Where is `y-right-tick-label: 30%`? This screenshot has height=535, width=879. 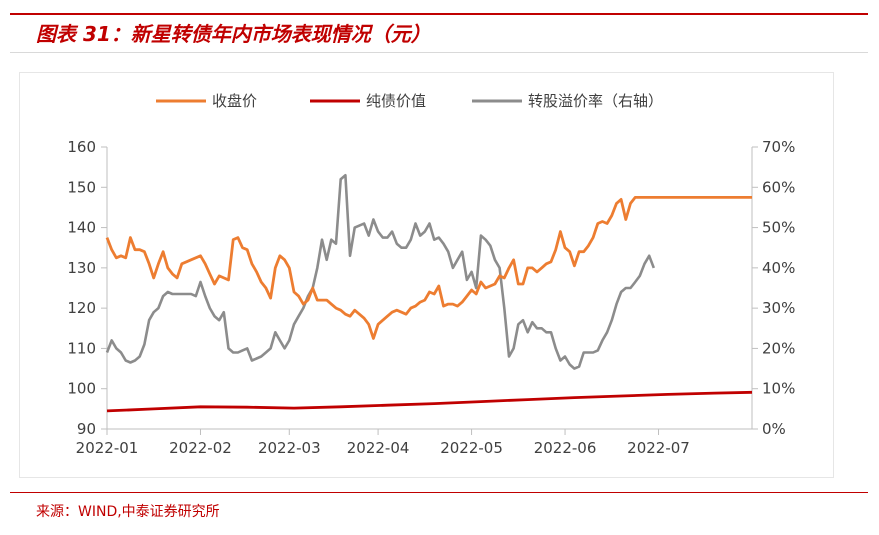 y-right-tick-label: 30% is located at coordinates (778, 308).